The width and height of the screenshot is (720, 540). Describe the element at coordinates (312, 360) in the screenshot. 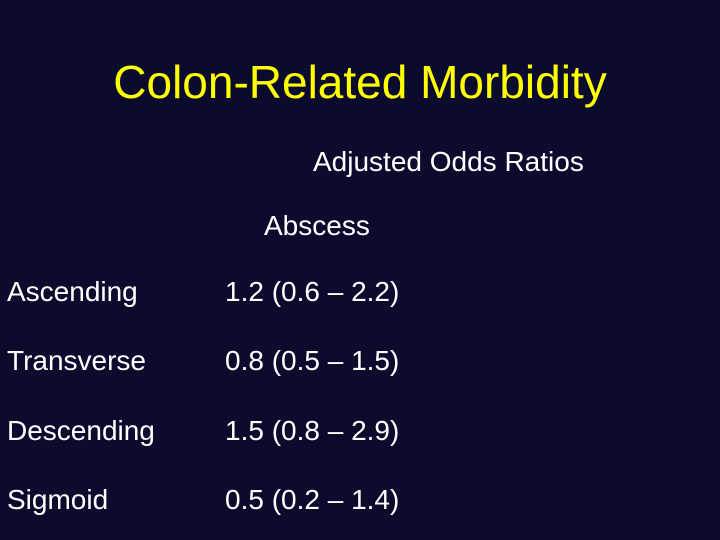

I see `row-value: 0.8 (0.5 – 1.5)` at that location.